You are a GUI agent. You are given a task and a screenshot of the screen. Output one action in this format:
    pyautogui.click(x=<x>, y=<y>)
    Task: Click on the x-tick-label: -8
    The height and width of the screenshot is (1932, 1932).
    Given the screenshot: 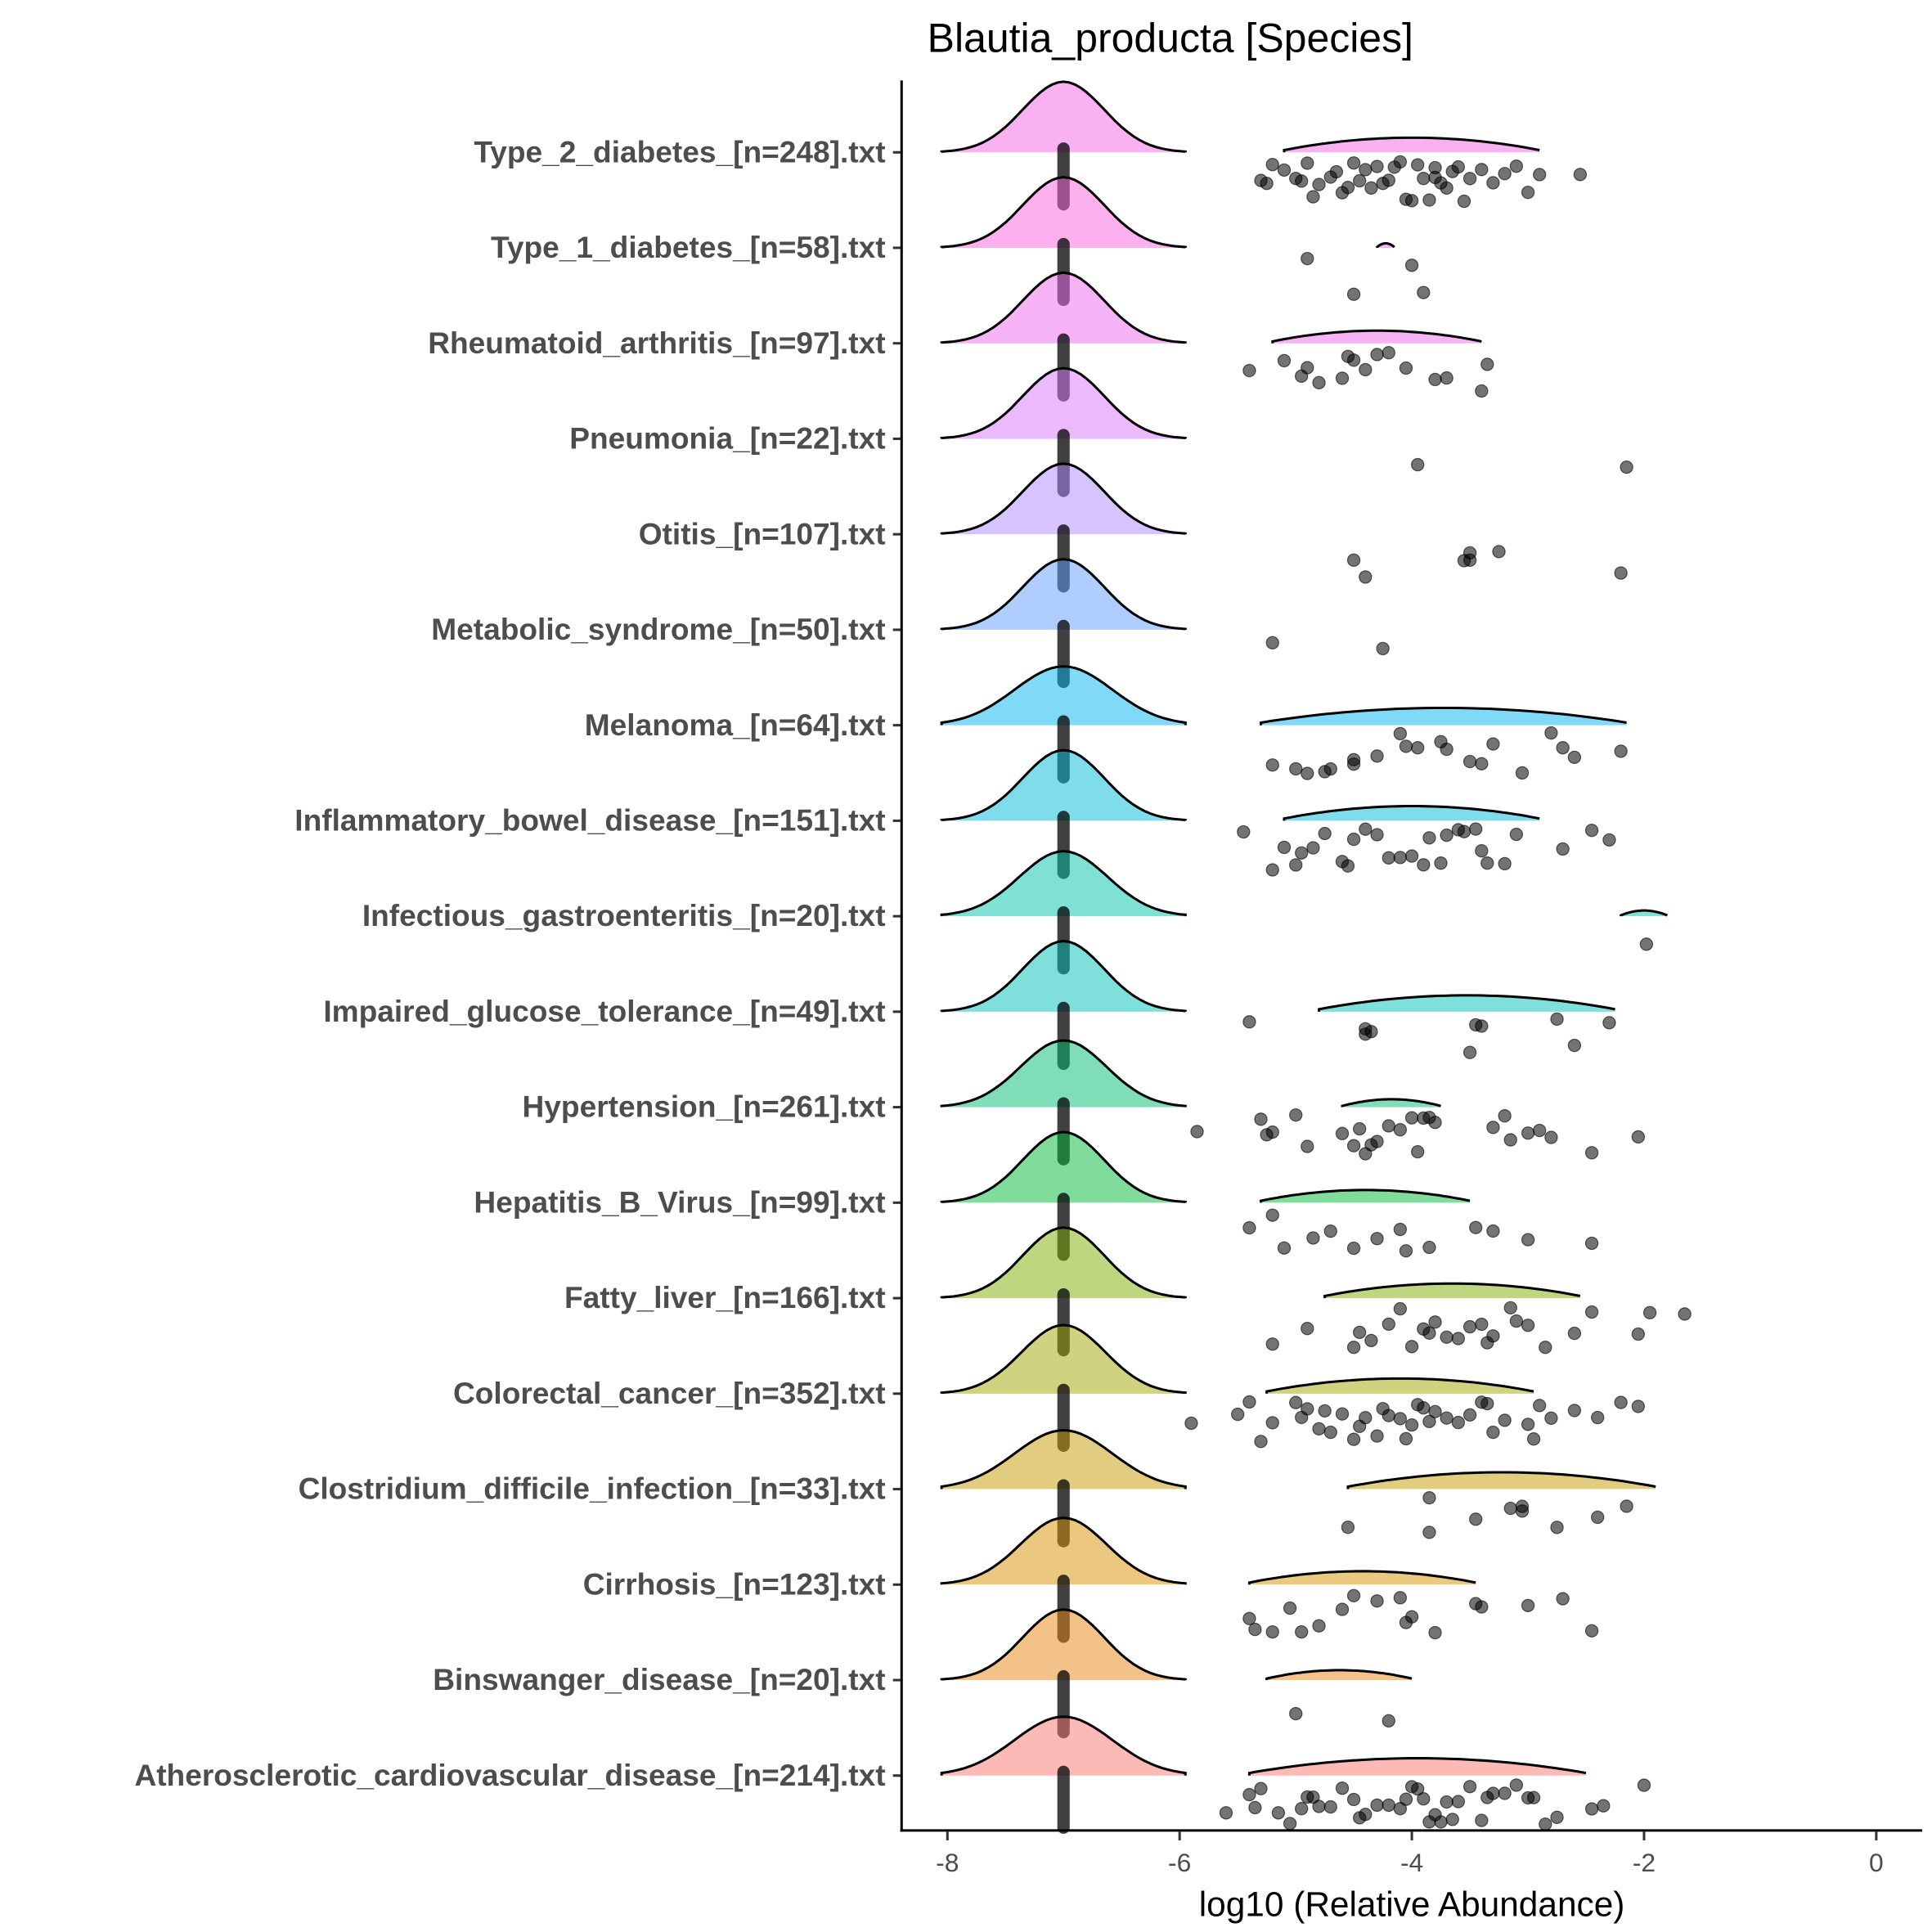 What is the action you would take?
    pyautogui.click(x=947, y=1863)
    